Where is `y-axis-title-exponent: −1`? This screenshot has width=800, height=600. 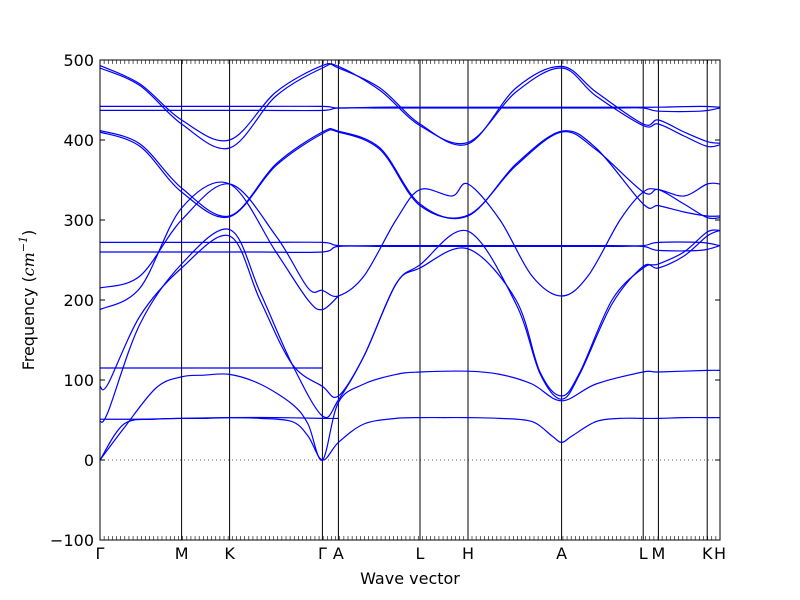
y-axis-title-exponent: −1 is located at coordinates (23, 244).